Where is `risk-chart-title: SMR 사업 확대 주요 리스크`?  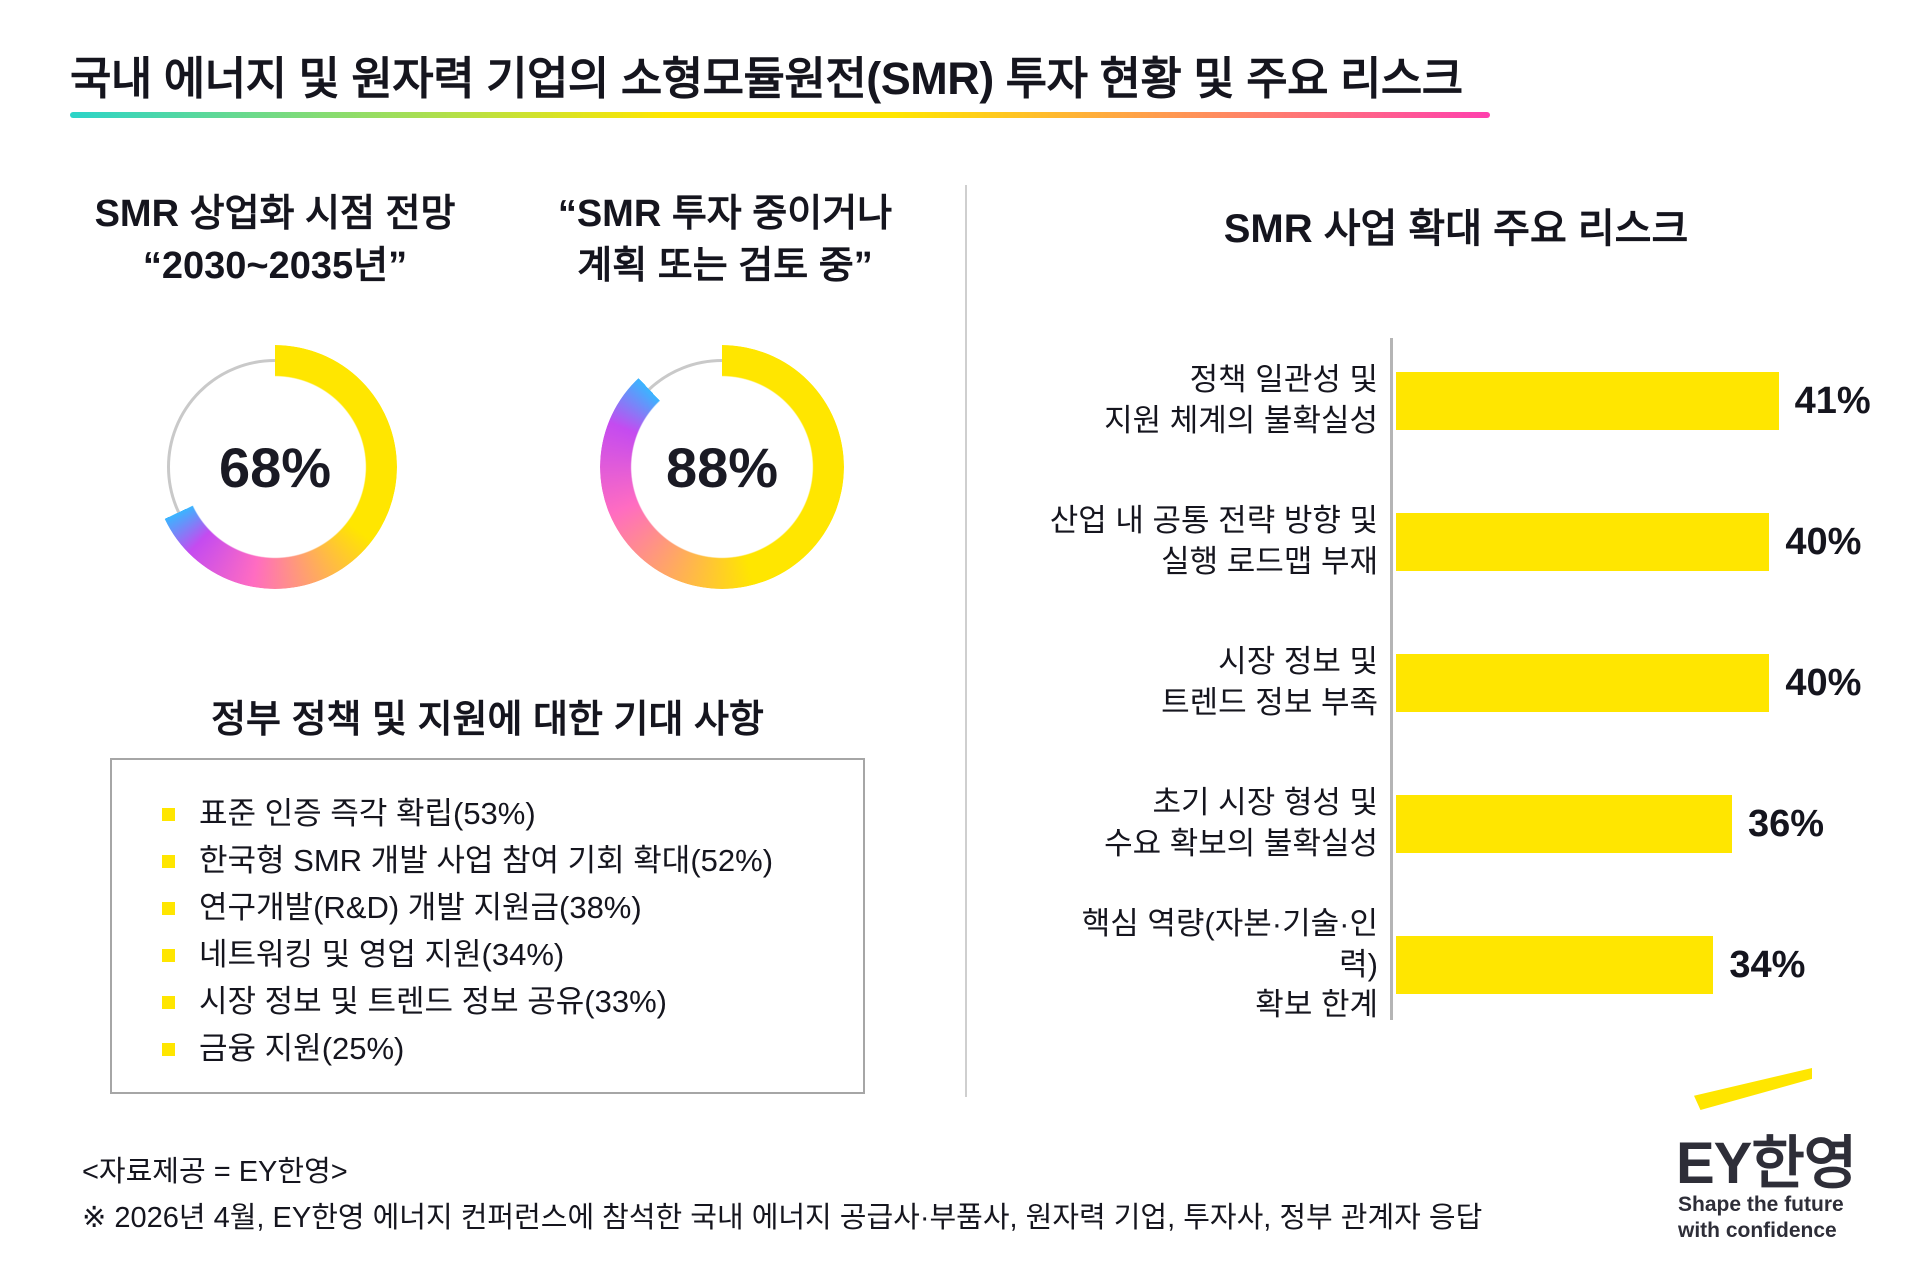 risk-chart-title: SMR 사업 확대 주요 리스크 is located at coordinates (1456, 229).